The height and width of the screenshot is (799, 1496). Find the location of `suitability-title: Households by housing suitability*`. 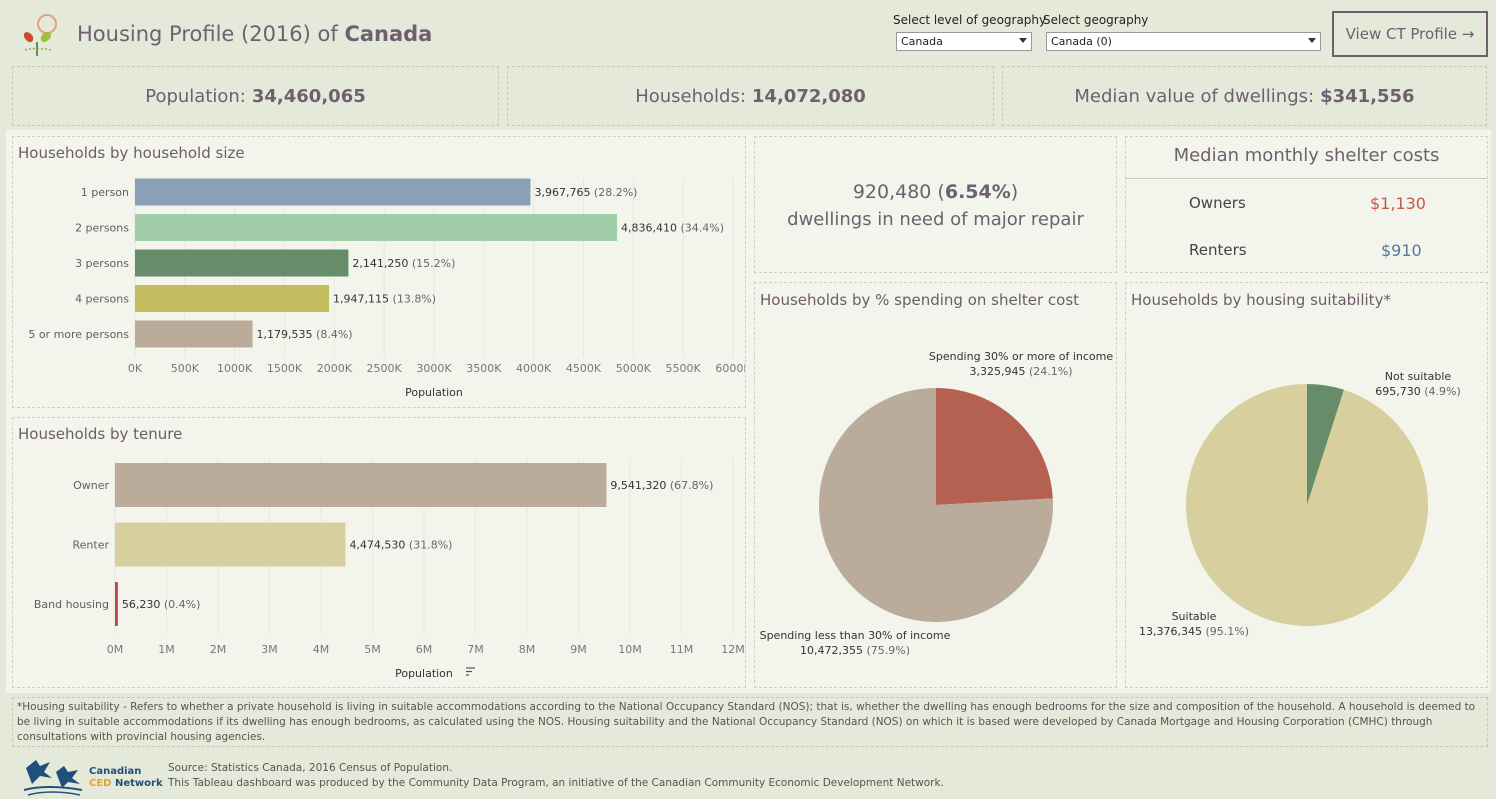

suitability-title: Households by housing suitability* is located at coordinates (1261, 300).